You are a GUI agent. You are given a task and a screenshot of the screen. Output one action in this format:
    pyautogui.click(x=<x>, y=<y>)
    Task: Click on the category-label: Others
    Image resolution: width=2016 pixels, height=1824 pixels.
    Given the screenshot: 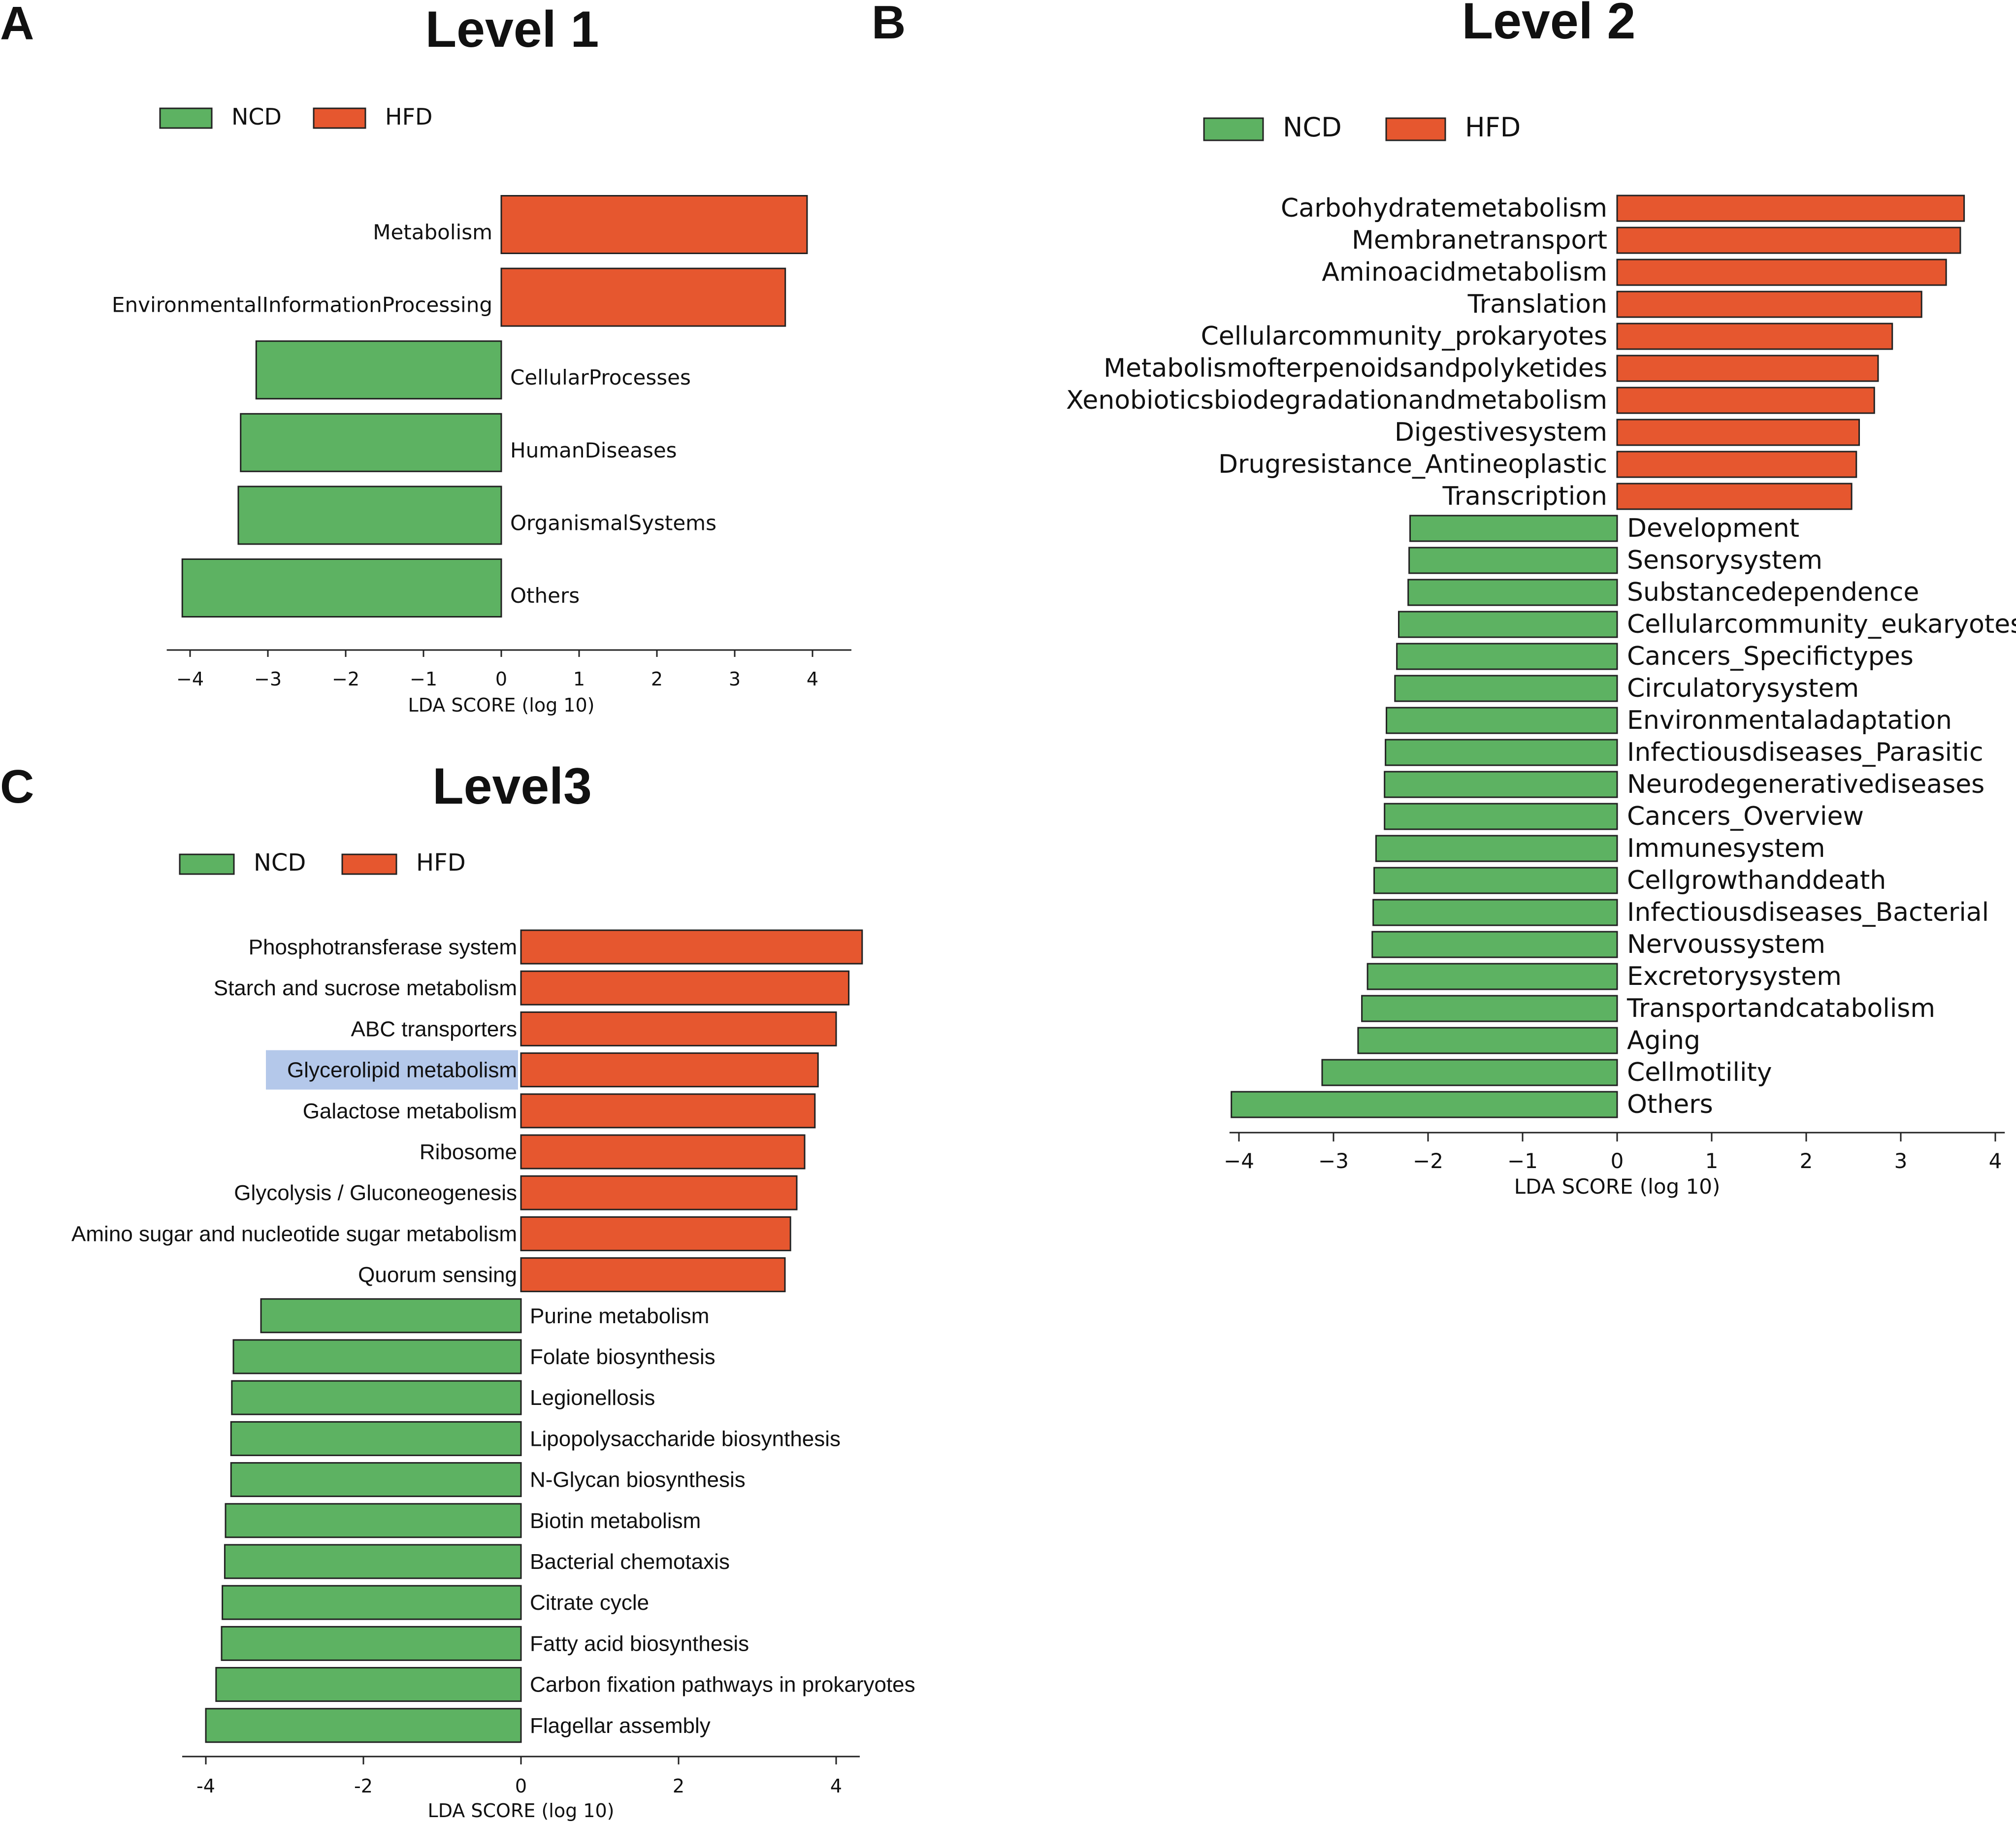 What is the action you would take?
    pyautogui.click(x=545, y=596)
    